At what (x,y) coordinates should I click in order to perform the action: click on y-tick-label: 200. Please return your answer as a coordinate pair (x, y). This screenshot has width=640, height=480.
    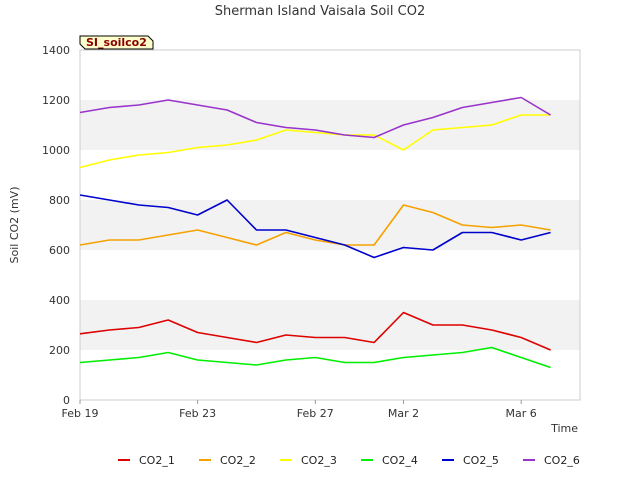
    Looking at the image, I should click on (59, 350).